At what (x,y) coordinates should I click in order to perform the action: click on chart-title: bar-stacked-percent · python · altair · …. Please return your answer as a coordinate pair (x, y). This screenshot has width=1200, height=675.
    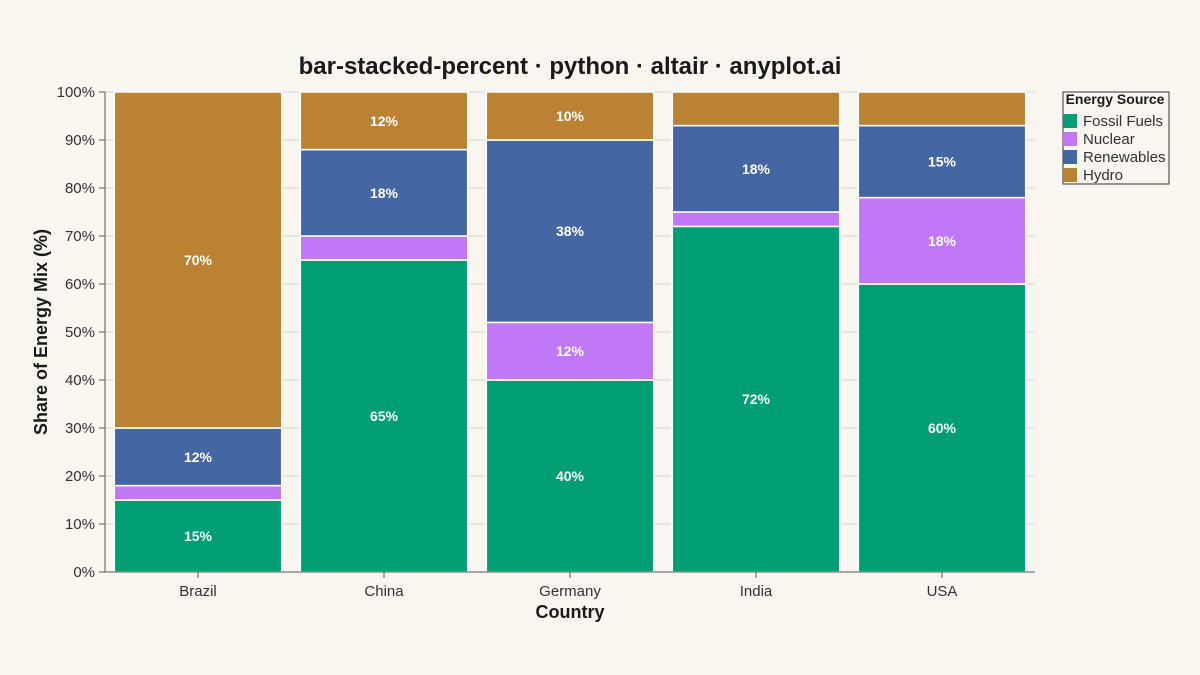
    Looking at the image, I should click on (570, 66).